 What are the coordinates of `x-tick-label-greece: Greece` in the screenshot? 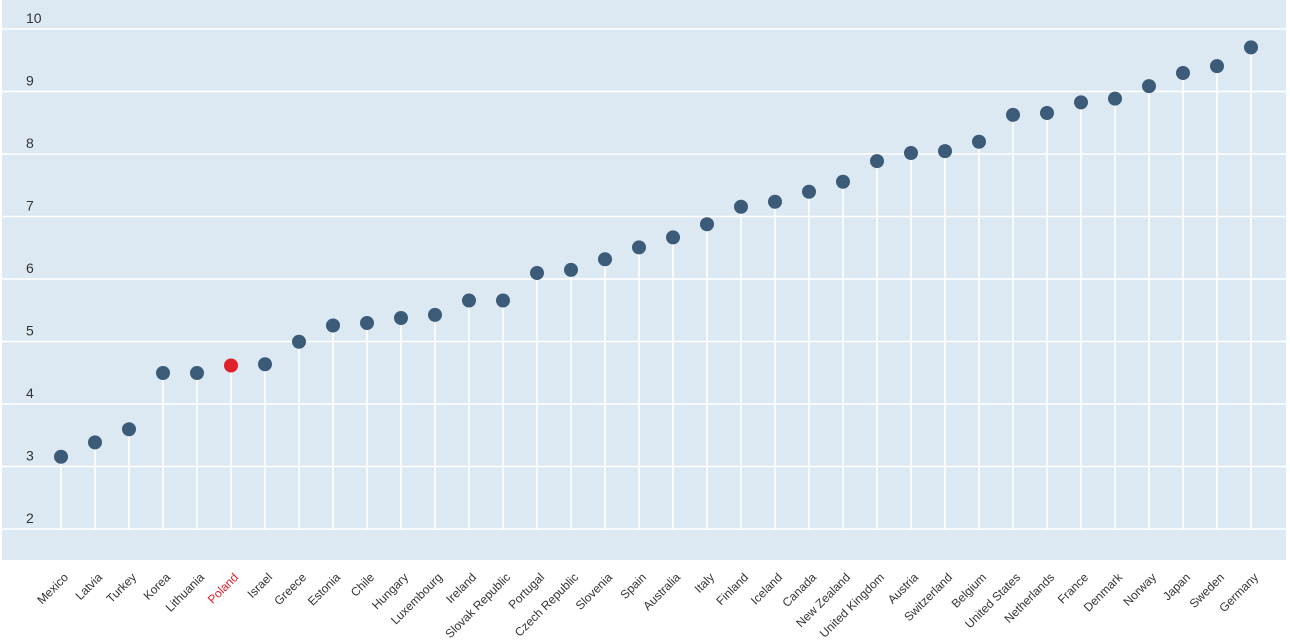 It's located at (290, 589).